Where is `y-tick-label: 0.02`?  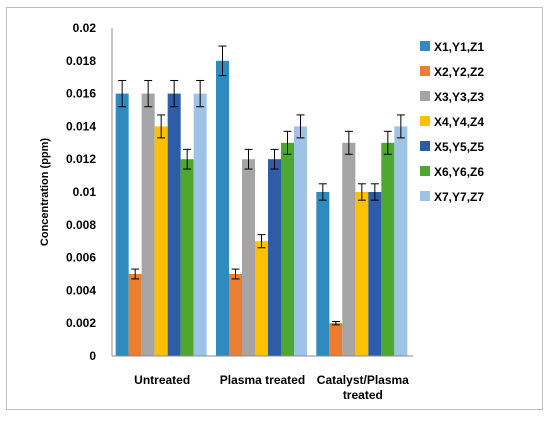
y-tick-label: 0.02 is located at coordinates (85, 28).